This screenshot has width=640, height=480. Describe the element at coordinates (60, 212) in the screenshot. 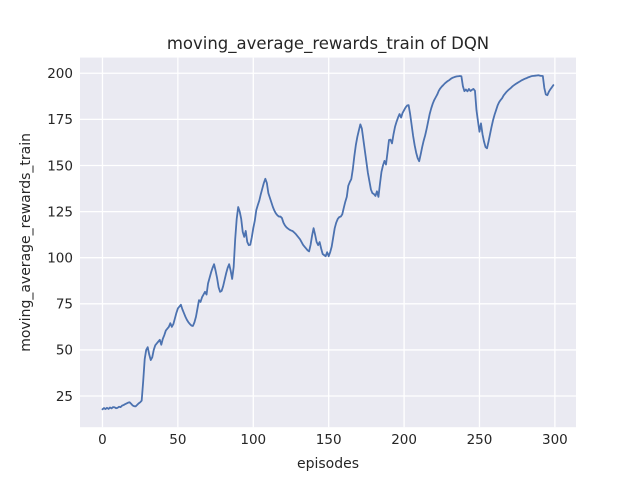

I see `y-tick-label: 125` at that location.